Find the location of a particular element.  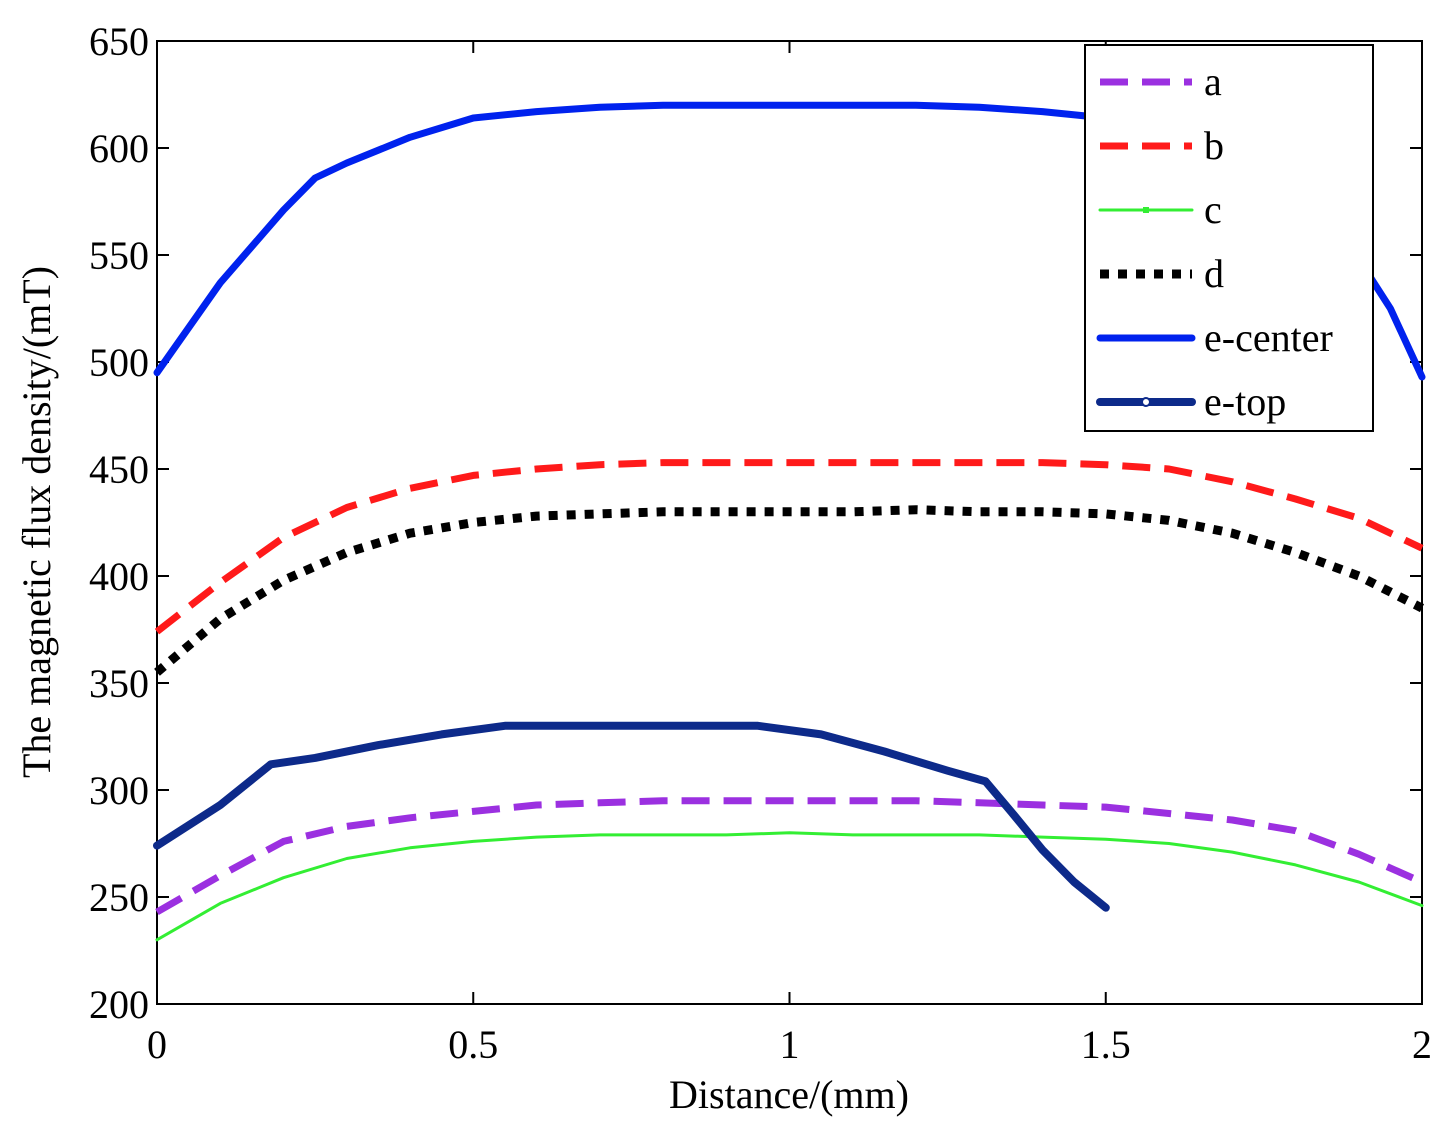

y-tick-label: 350 is located at coordinates (119, 683).